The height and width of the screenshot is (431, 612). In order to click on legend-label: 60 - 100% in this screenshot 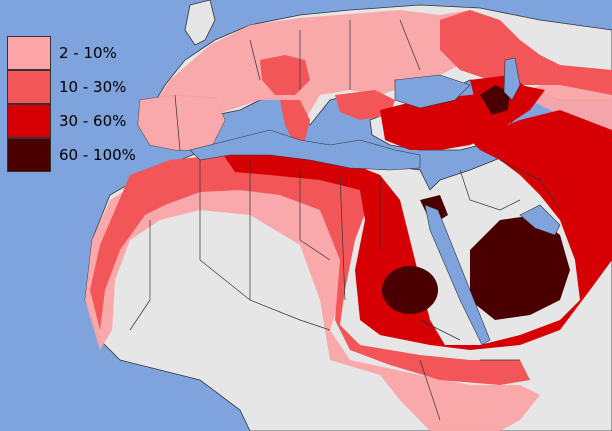, I will do `click(97, 155)`.